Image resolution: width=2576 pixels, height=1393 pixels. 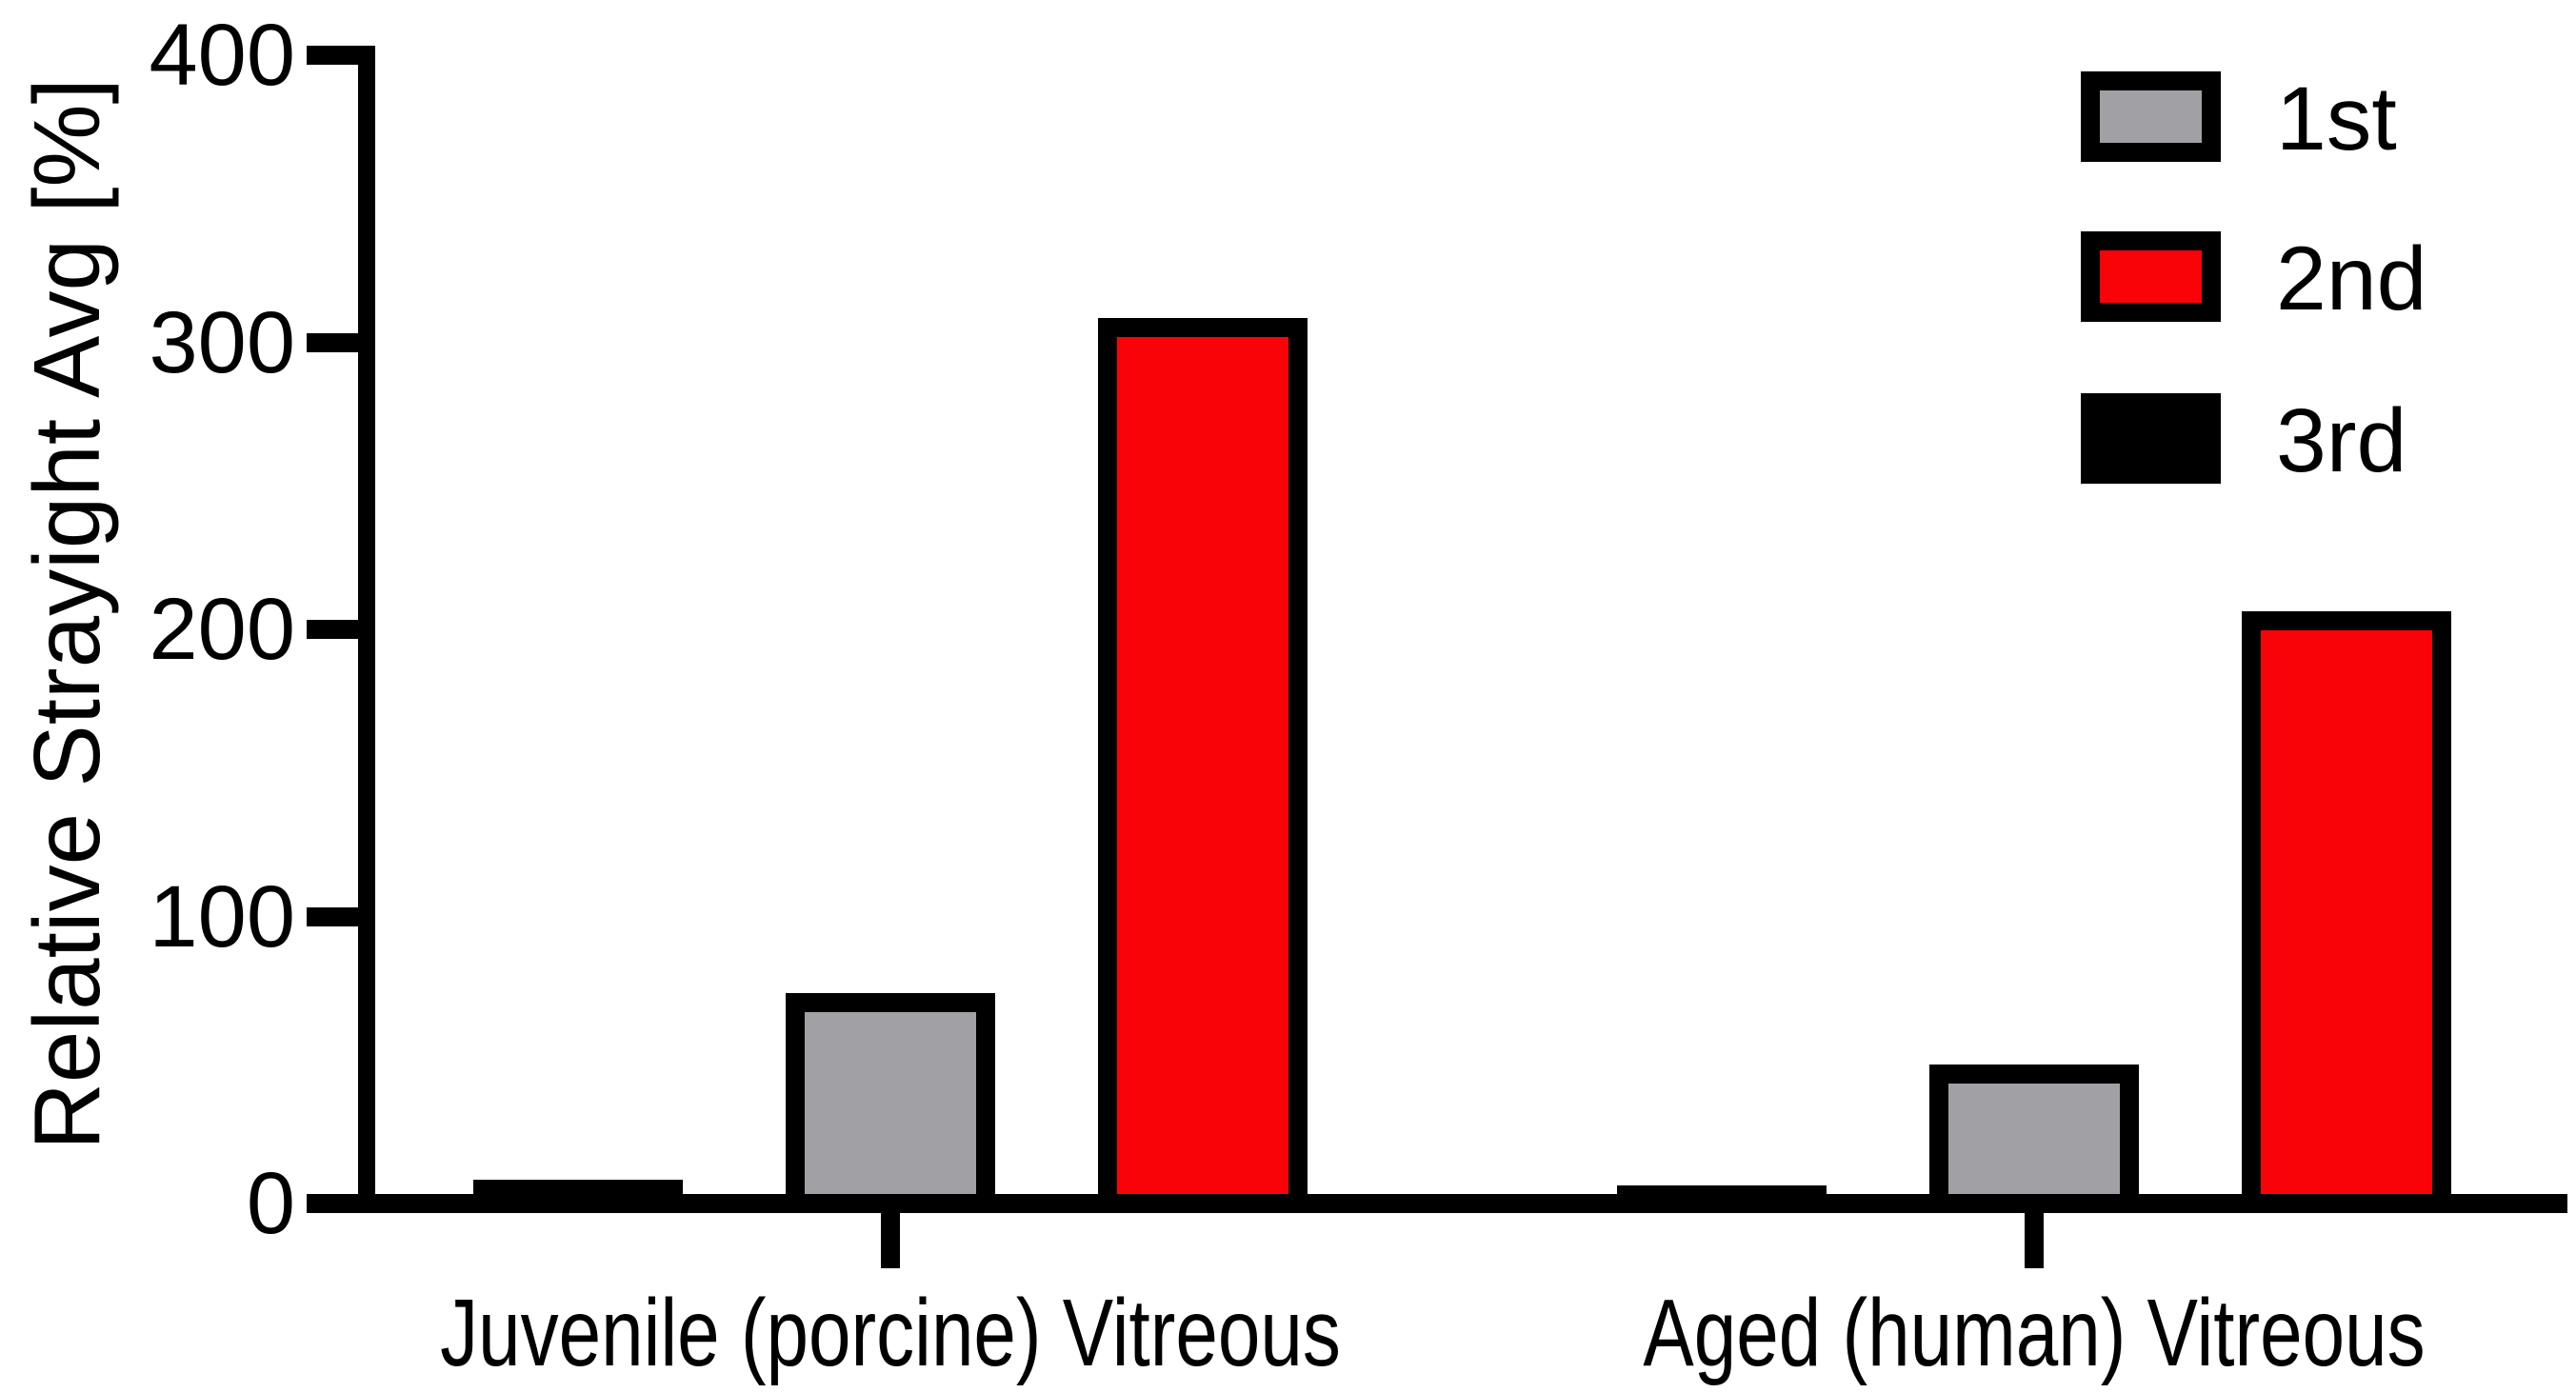 I want to click on y-tick-label-300: 300, so click(x=223, y=342).